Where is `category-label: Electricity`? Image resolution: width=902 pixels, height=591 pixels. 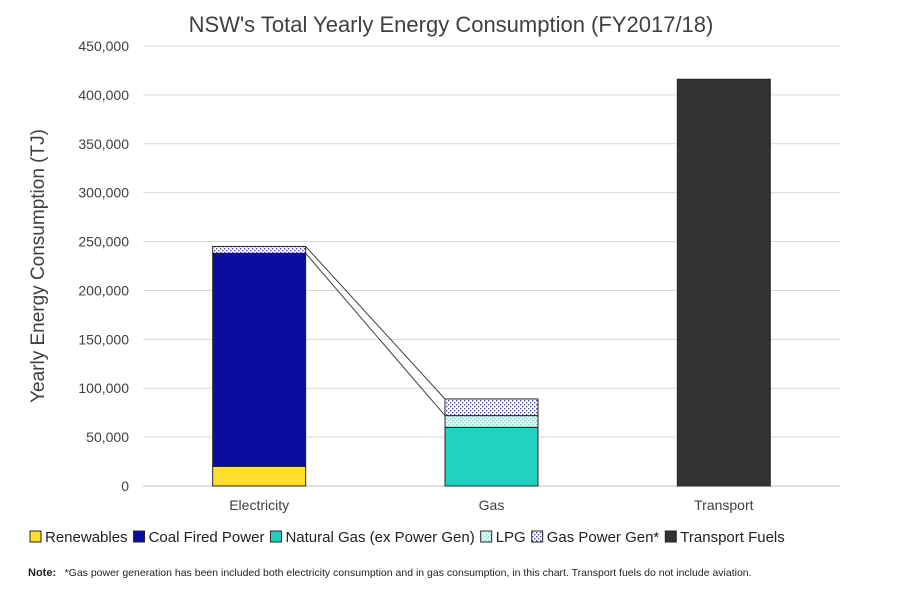
category-label: Electricity is located at coordinates (259, 505).